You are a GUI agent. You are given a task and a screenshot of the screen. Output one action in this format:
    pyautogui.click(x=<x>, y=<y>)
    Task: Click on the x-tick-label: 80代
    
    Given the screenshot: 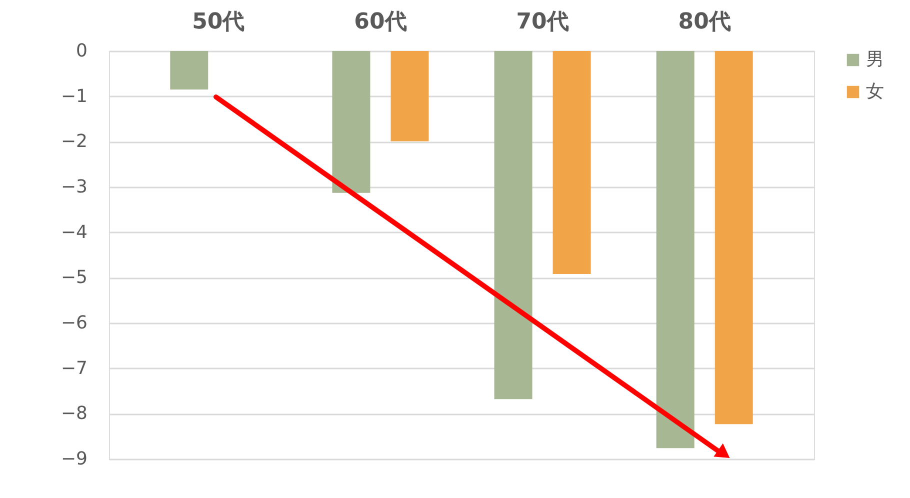 What is the action you would take?
    pyautogui.click(x=704, y=22)
    